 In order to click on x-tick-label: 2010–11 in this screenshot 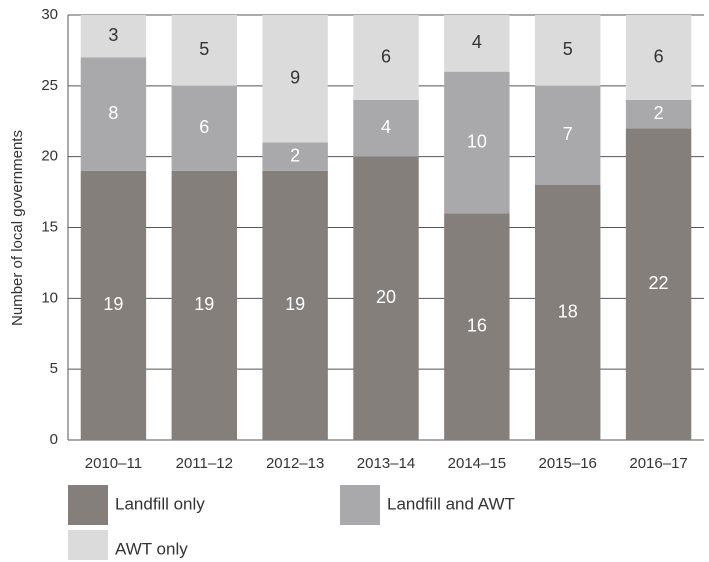, I will do `click(113, 463)`.